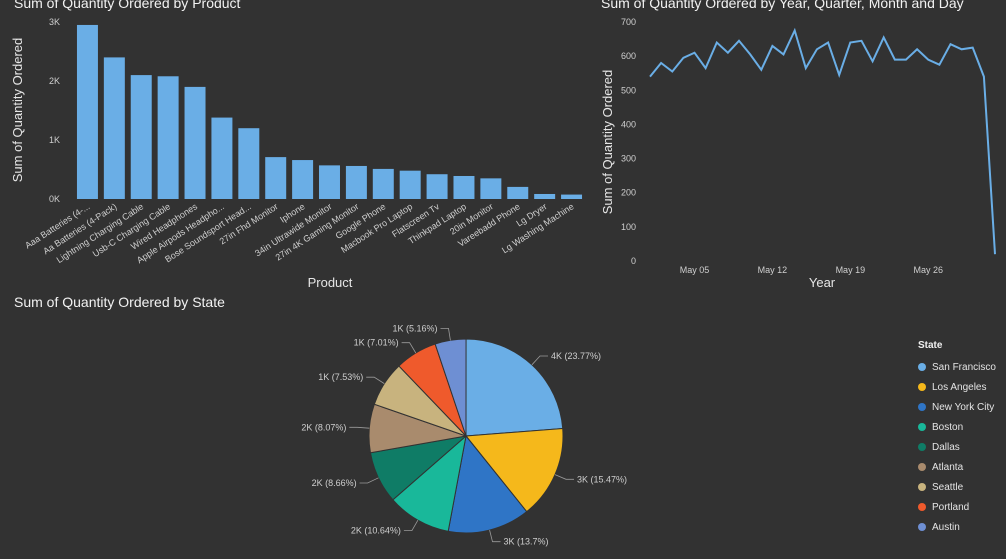 Image resolution: width=1006 pixels, height=559 pixels. Describe the element at coordinates (822, 141) in the screenshot. I see `line-series` at that location.